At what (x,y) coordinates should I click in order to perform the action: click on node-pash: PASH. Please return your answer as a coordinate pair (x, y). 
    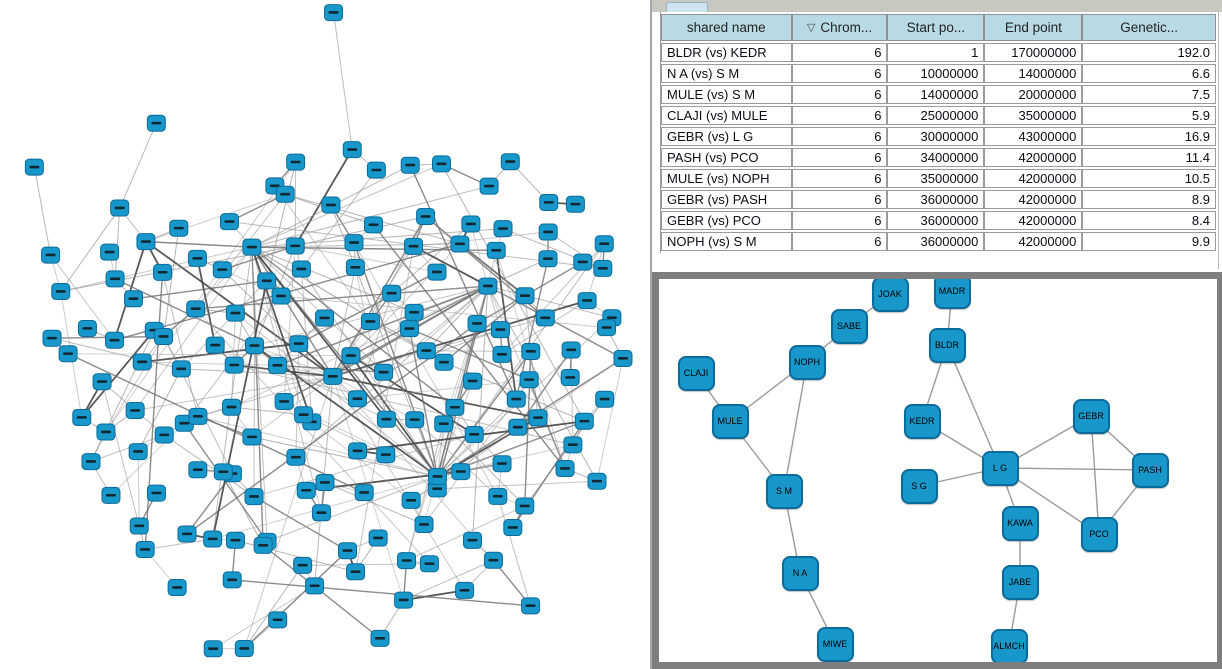
    Looking at the image, I should click on (1150, 470).